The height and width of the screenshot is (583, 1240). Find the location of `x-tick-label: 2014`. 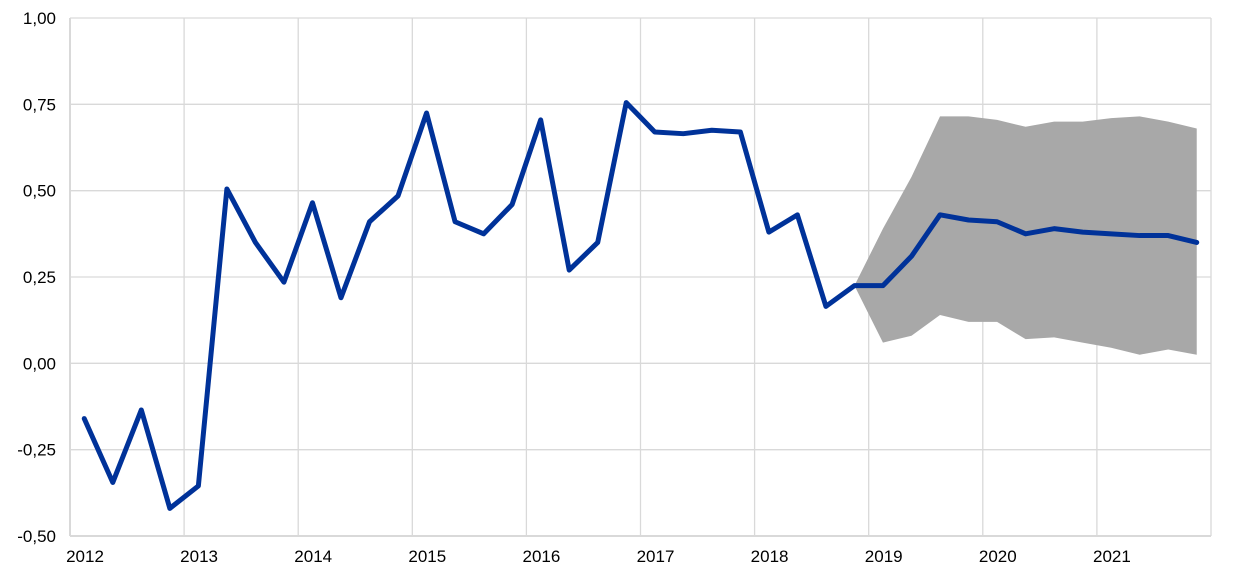

x-tick-label: 2014 is located at coordinates (313, 556).